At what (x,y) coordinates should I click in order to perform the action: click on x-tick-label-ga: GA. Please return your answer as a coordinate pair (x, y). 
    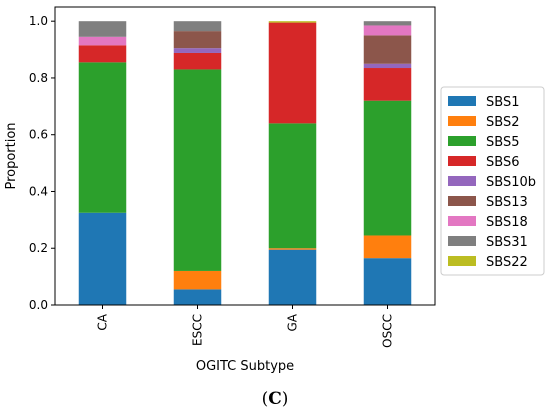
    Looking at the image, I should click on (293, 322).